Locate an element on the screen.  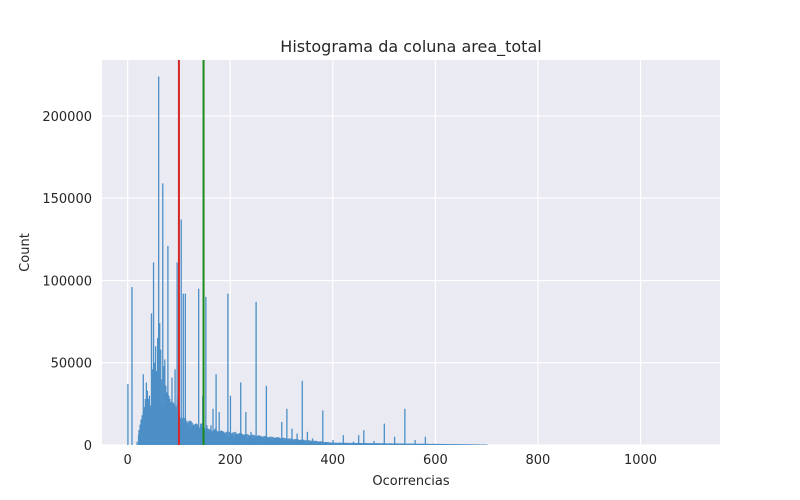
x-tick-label-0: 0 is located at coordinates (128, 460).